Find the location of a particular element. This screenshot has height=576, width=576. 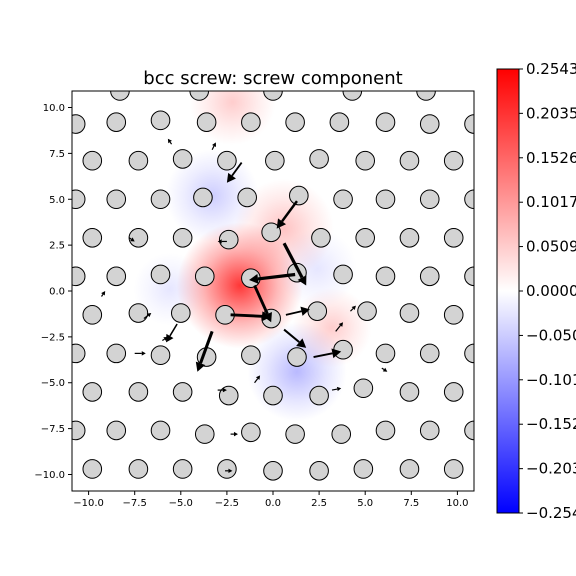

x-tick-label: −7.5 is located at coordinates (135, 503).